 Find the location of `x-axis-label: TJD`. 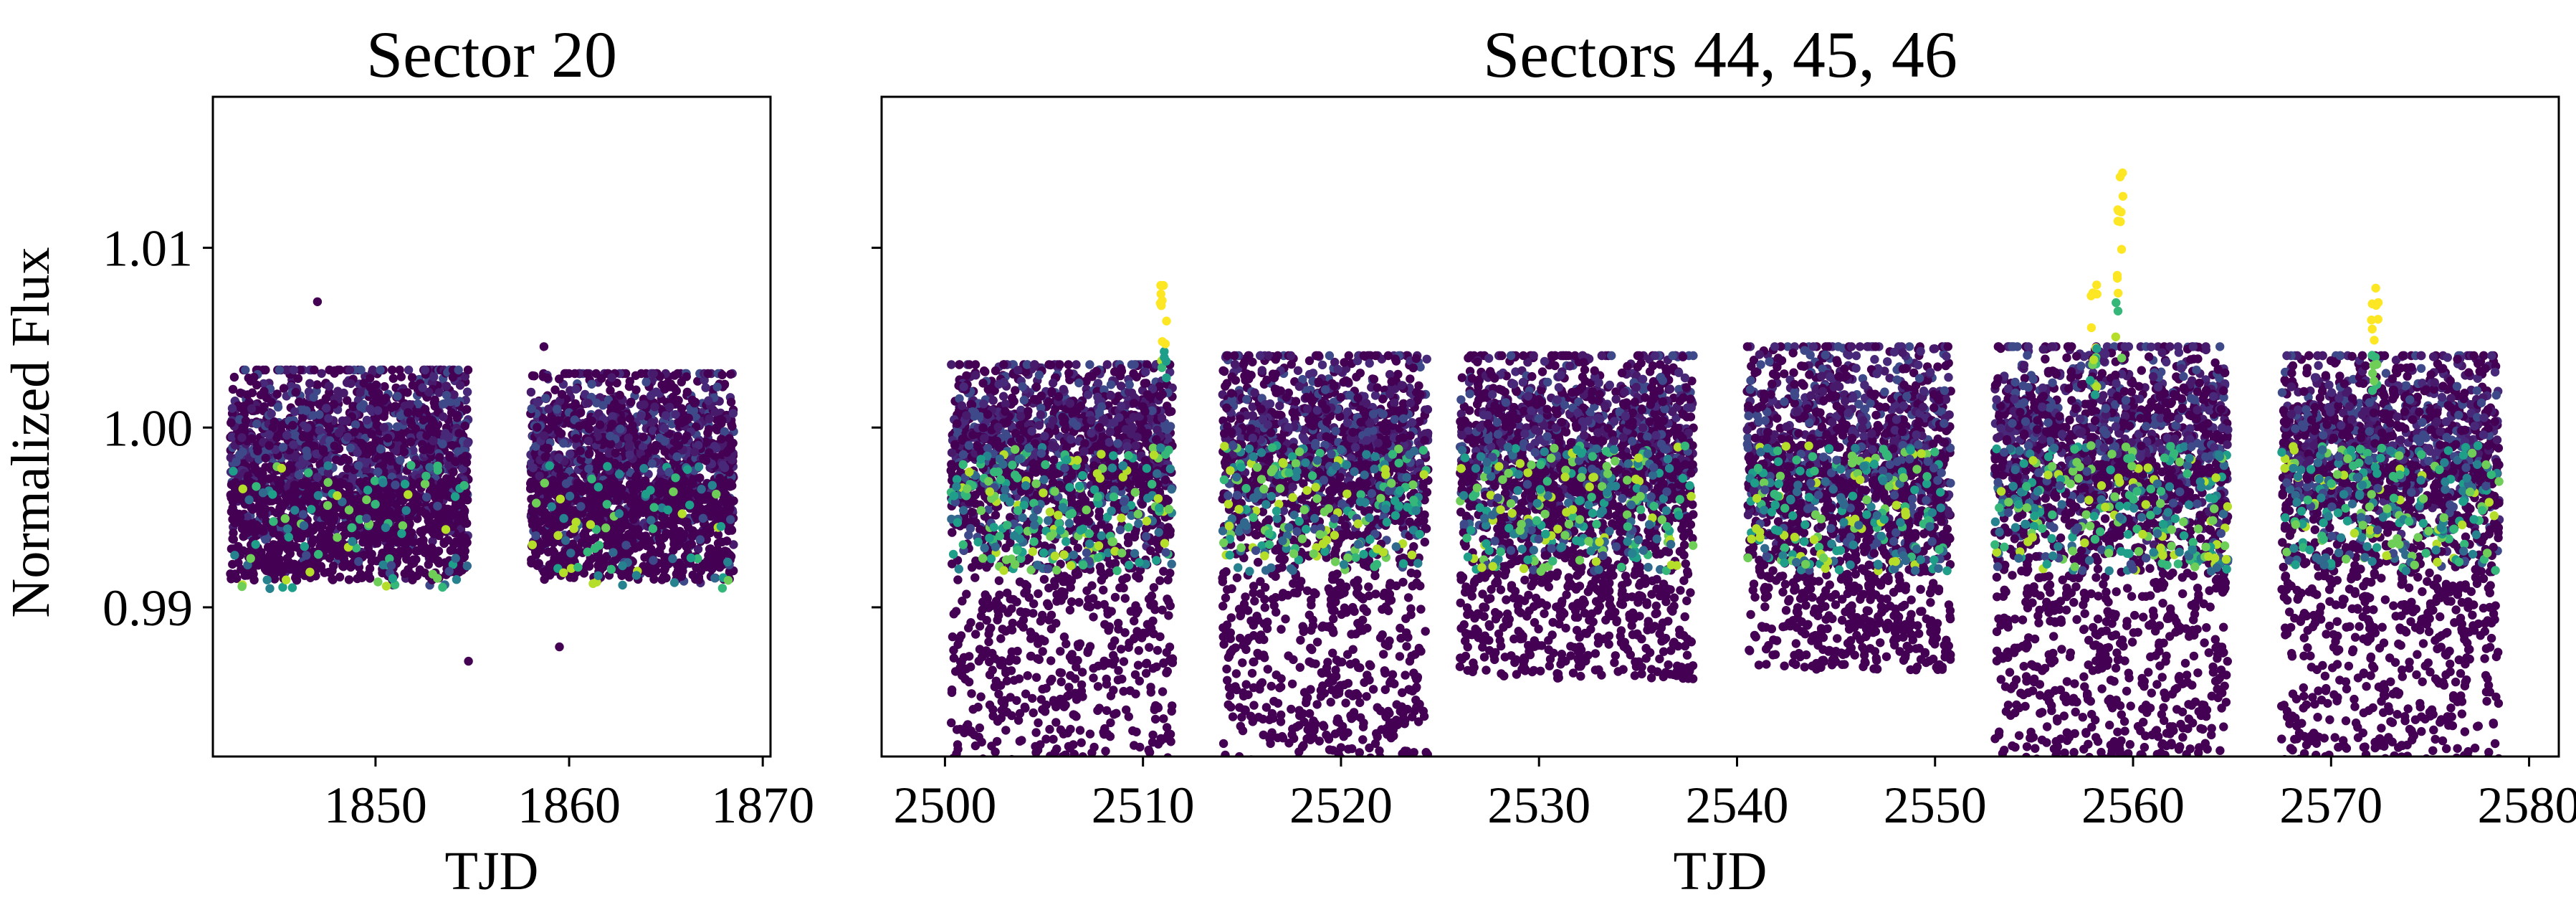

x-axis-label: TJD is located at coordinates (492, 871).